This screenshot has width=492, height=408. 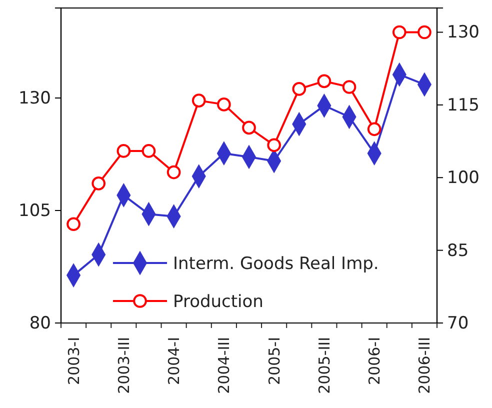 What do you see at coordinates (34, 210) in the screenshot?
I see `y-tick-label: 105` at bounding box center [34, 210].